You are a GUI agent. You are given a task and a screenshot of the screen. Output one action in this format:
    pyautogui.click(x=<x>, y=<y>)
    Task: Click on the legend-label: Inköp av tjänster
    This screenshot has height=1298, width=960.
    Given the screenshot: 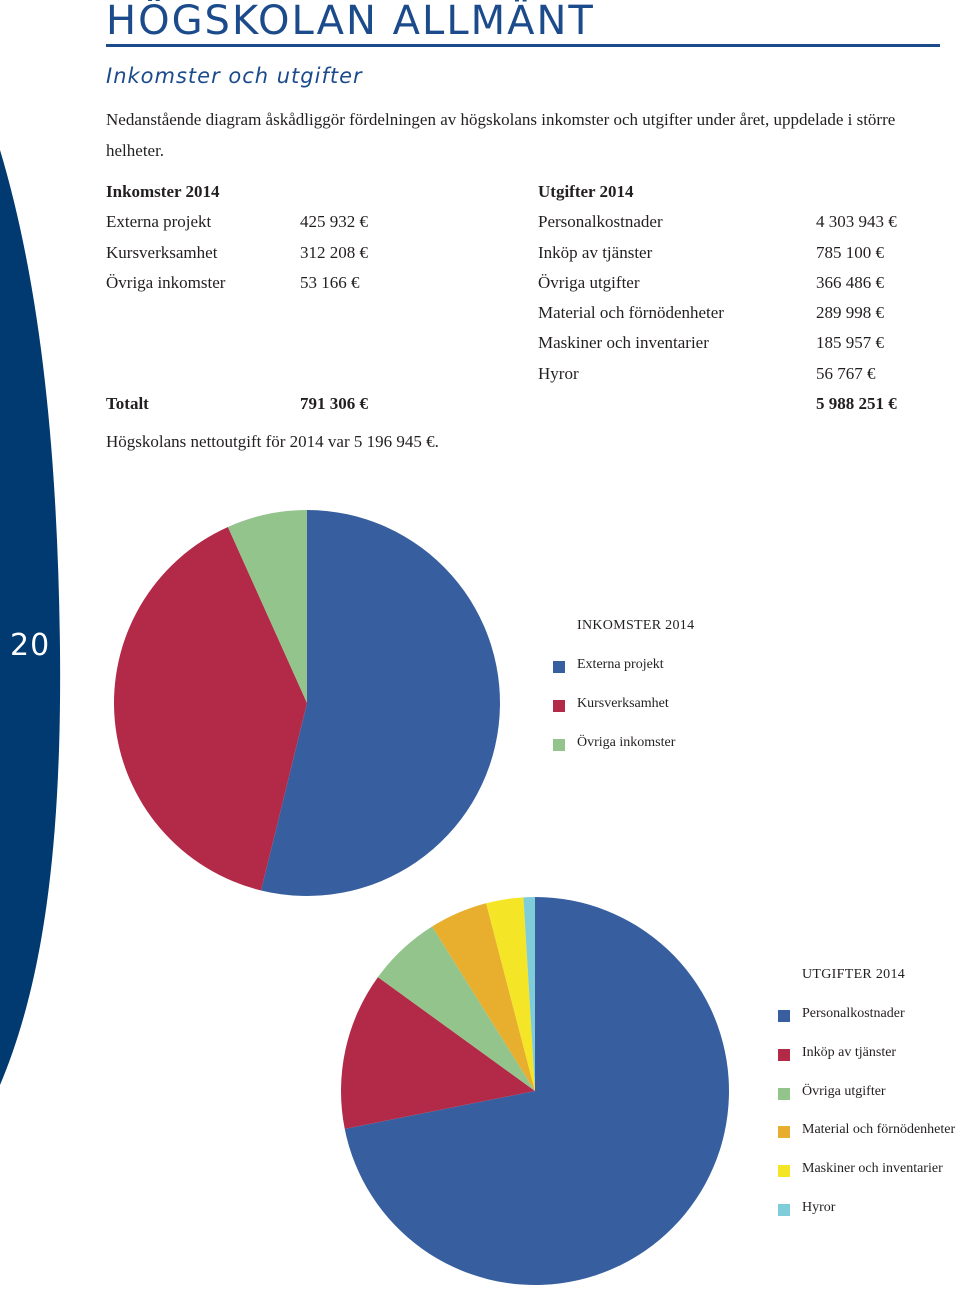 What is the action you would take?
    pyautogui.click(x=849, y=1052)
    